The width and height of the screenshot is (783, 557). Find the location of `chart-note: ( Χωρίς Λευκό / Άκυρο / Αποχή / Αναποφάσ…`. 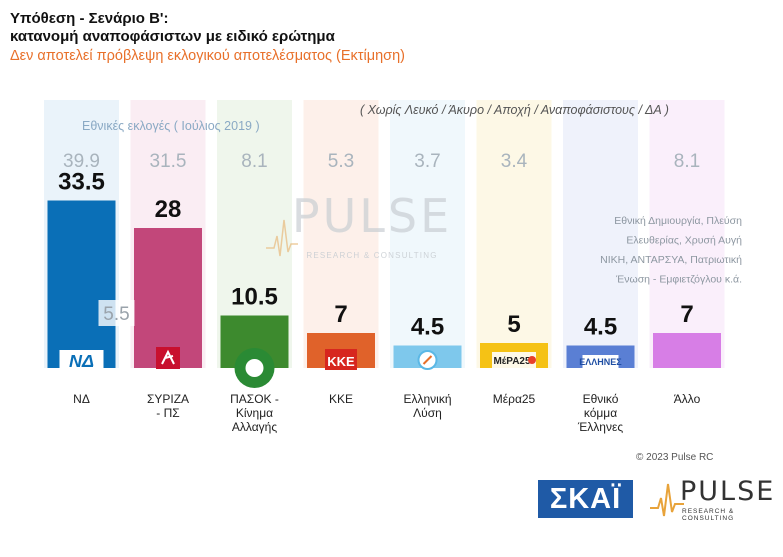

chart-note: ( Χωρίς Λευκό / Άκυρο / Αποχή / Αναποφάσ… is located at coordinates (514, 110).